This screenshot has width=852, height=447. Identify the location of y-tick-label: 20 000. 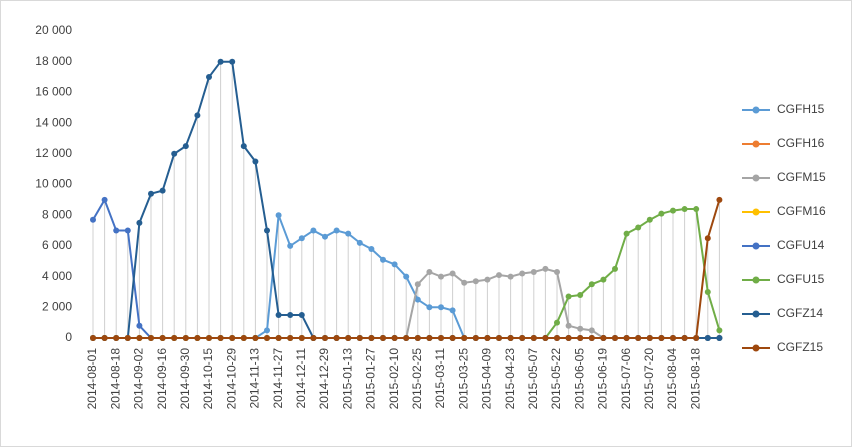
(53, 30).